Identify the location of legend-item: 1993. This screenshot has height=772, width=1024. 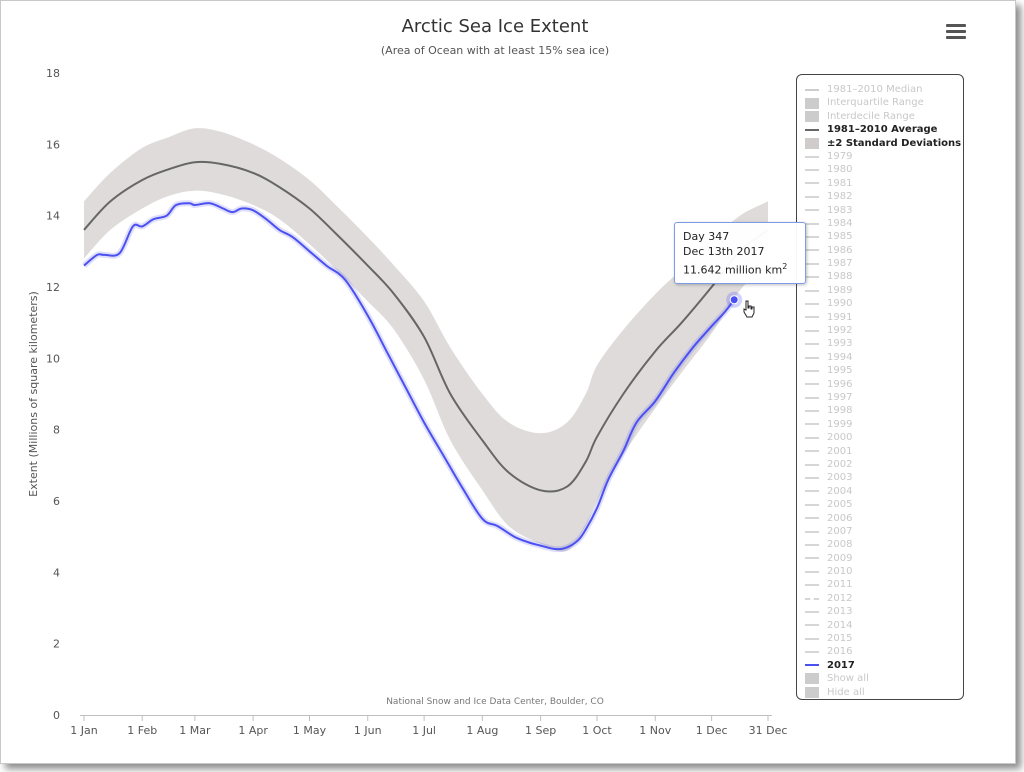
(884, 343).